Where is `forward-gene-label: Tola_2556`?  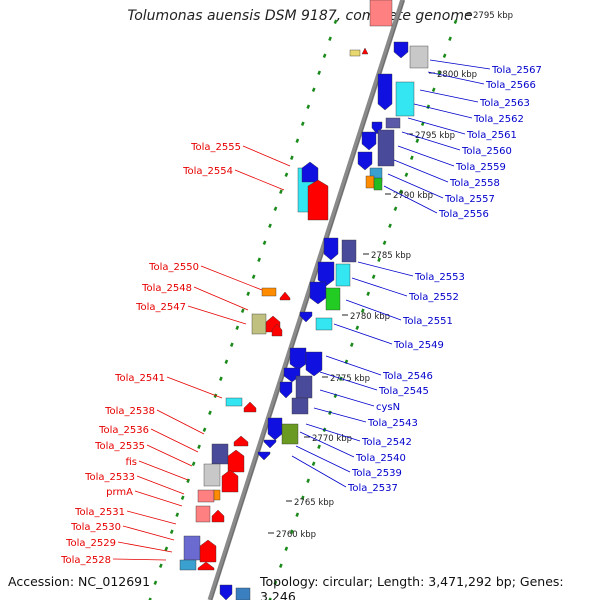 forward-gene-label: Tola_2556 is located at coordinates (463, 214).